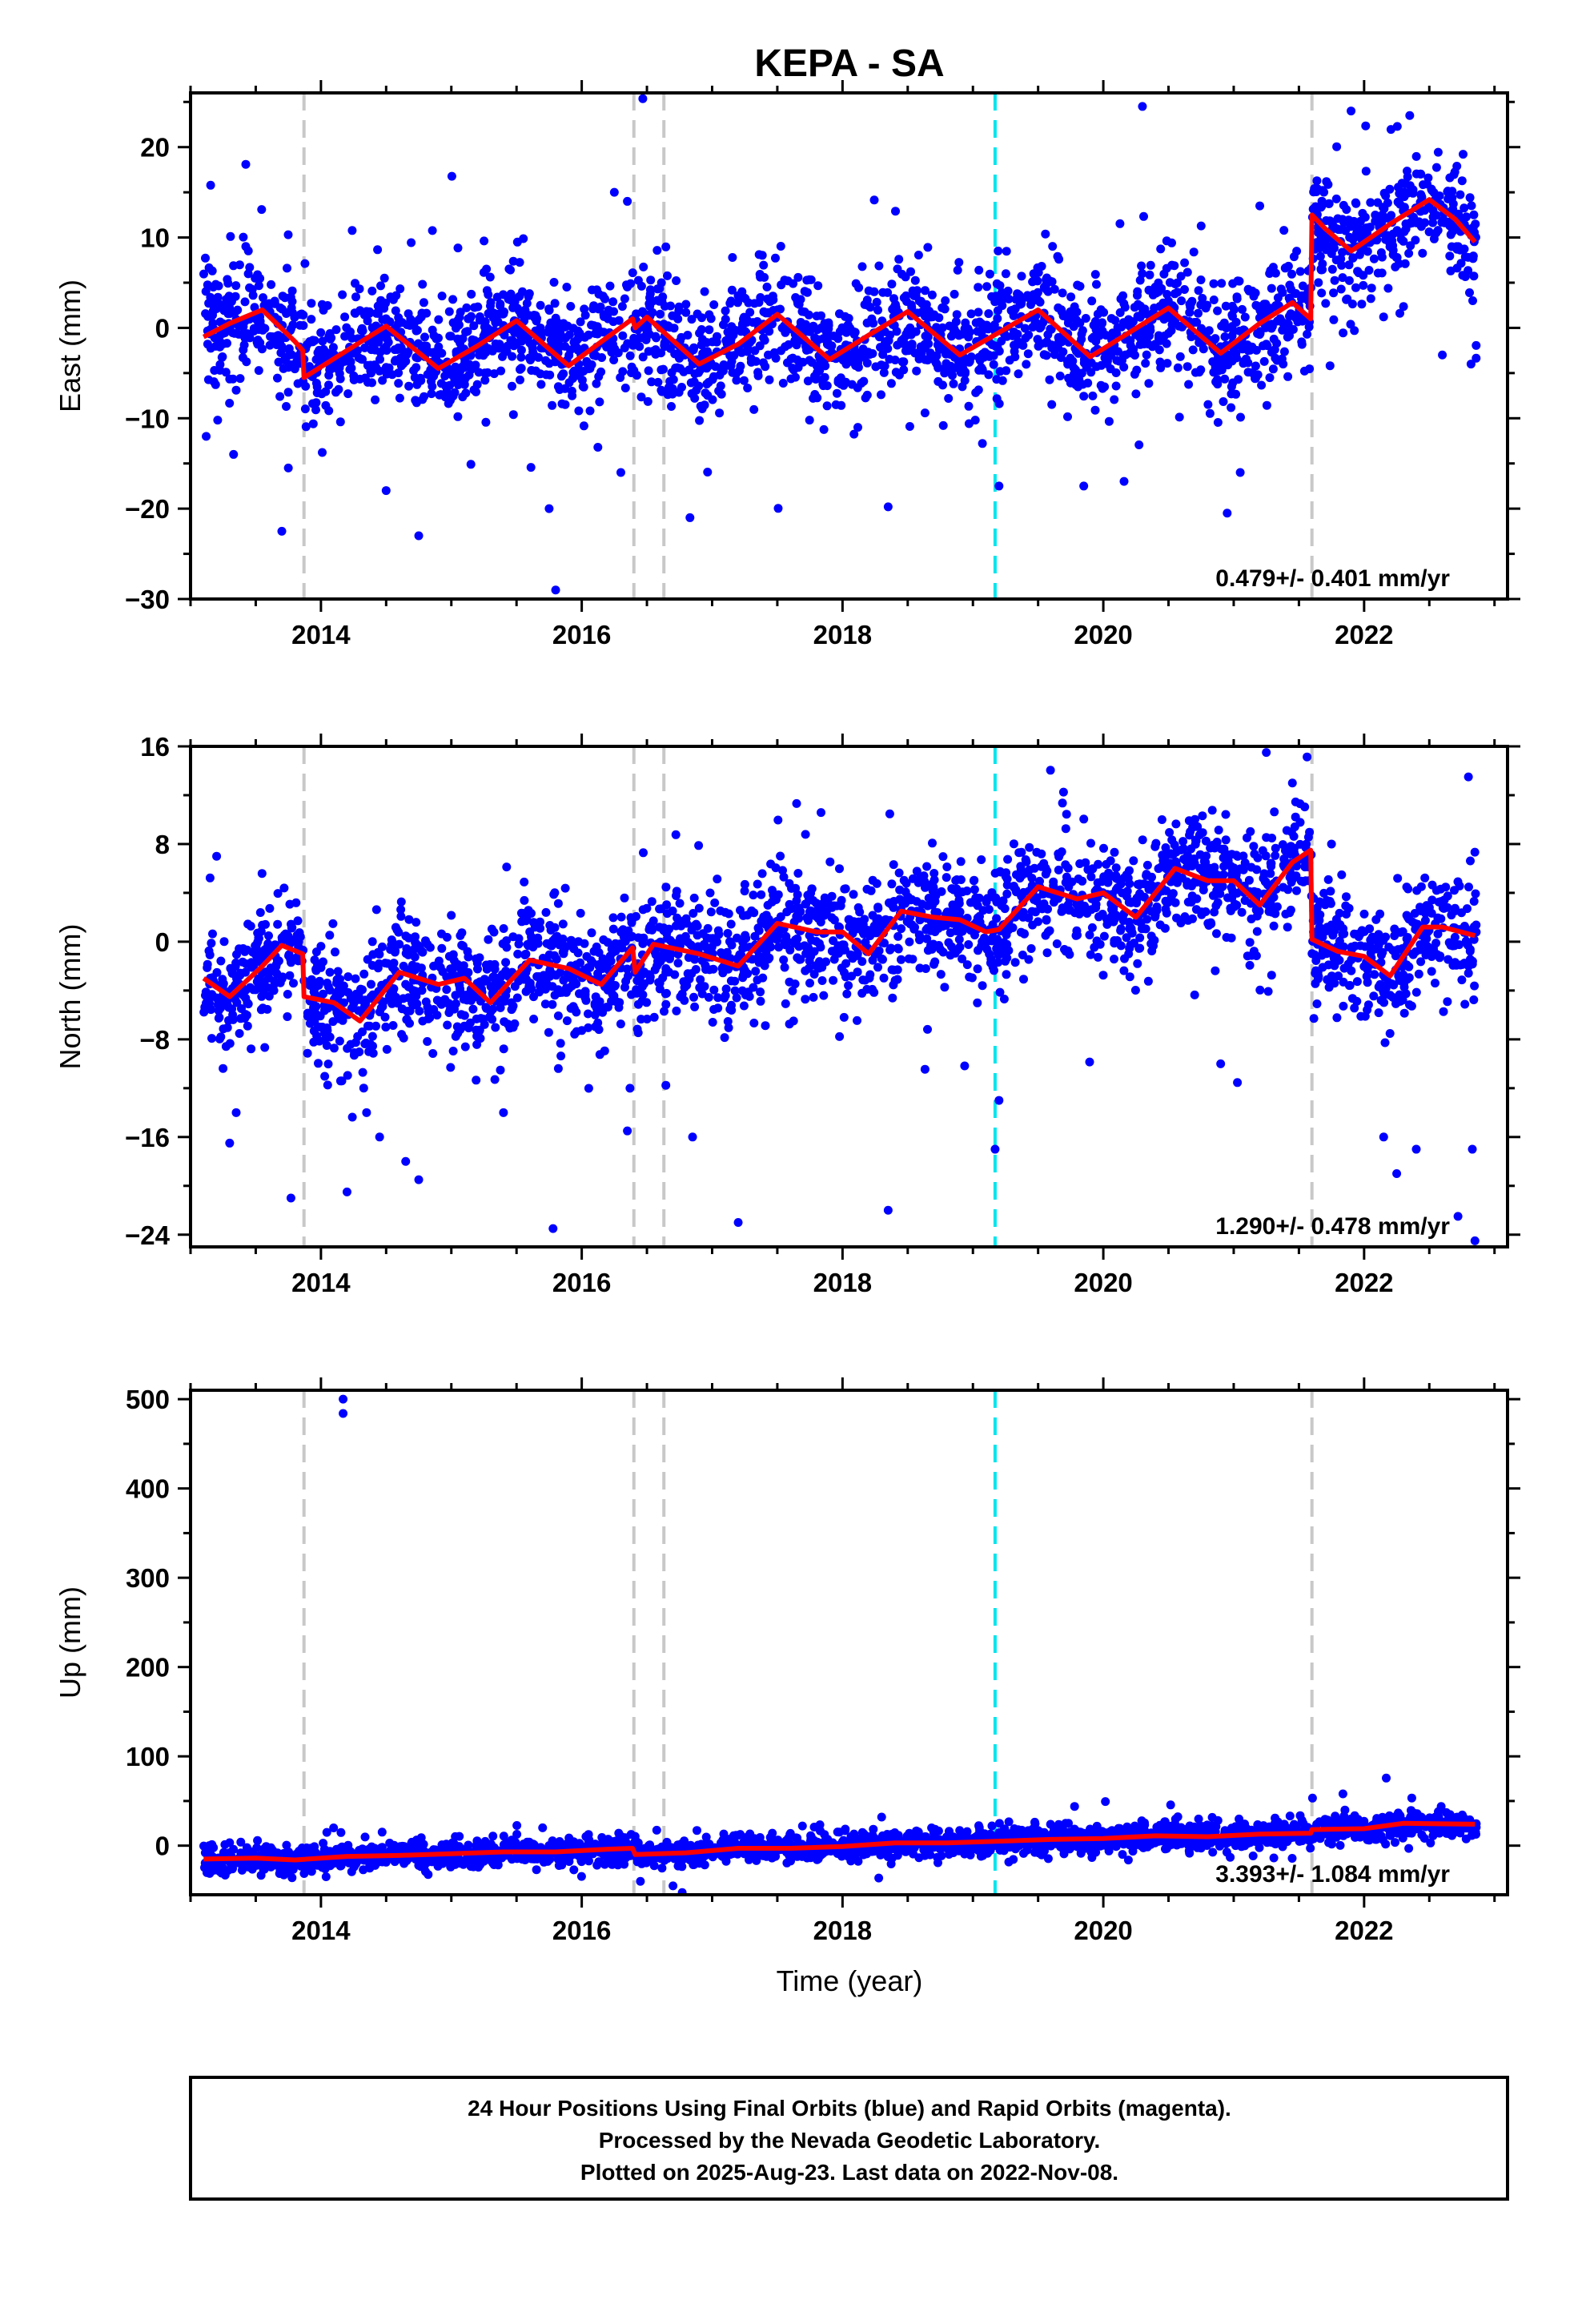  Describe the element at coordinates (70, 345) in the screenshot. I see `y-axis-label: East (mm)` at that location.